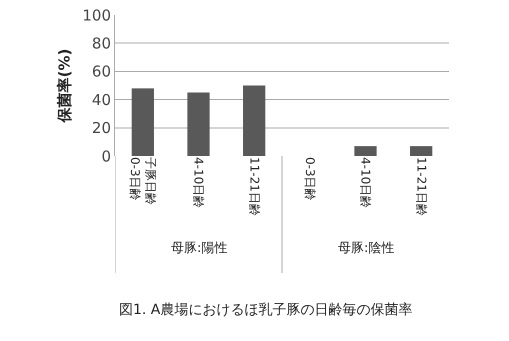 The width and height of the screenshot is (509, 341). What do you see at coordinates (366, 248) in the screenshot?
I see `text: 母豚:陰性` at bounding box center [366, 248].